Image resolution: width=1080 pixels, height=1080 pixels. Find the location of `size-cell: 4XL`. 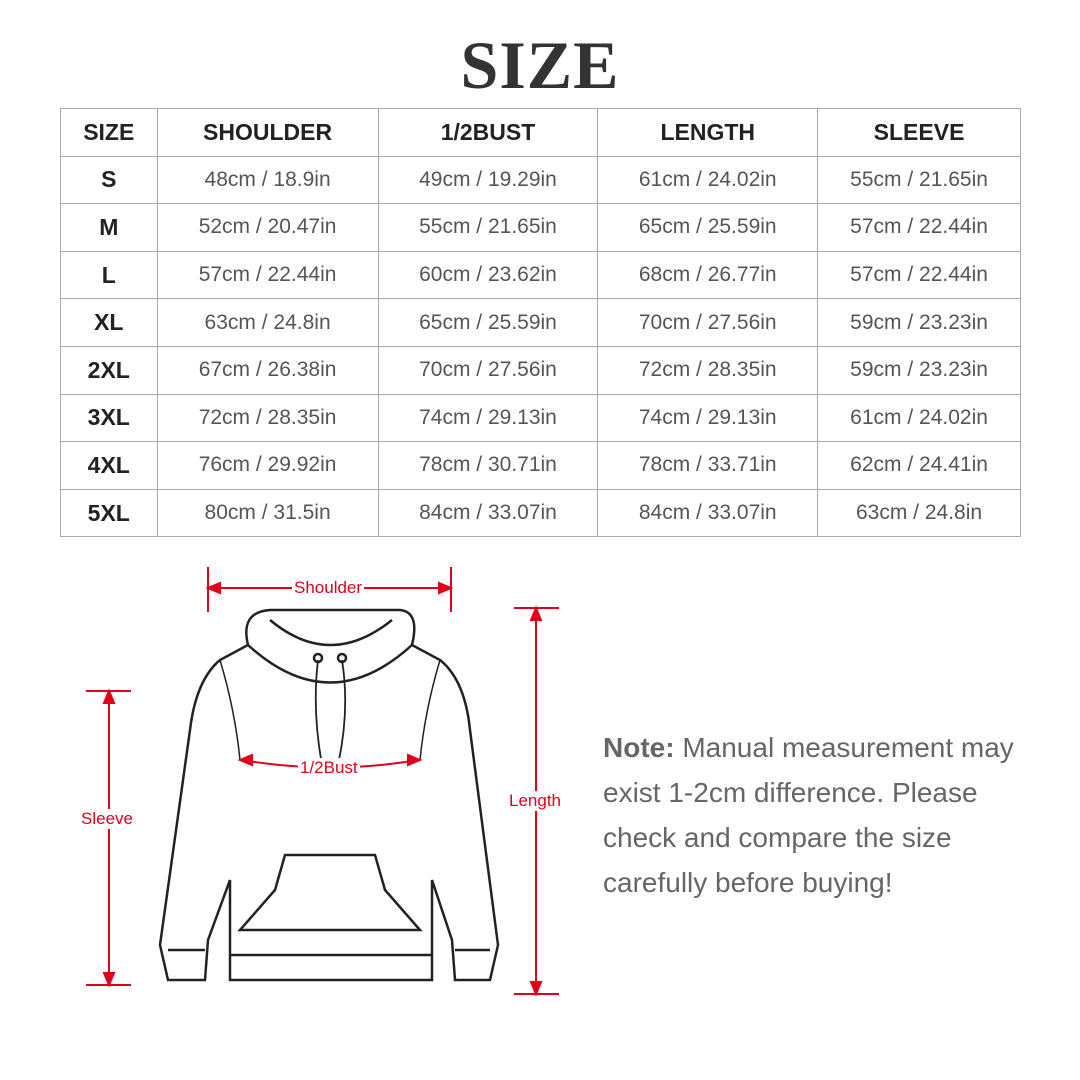

size-cell: 4XL is located at coordinates (109, 465).